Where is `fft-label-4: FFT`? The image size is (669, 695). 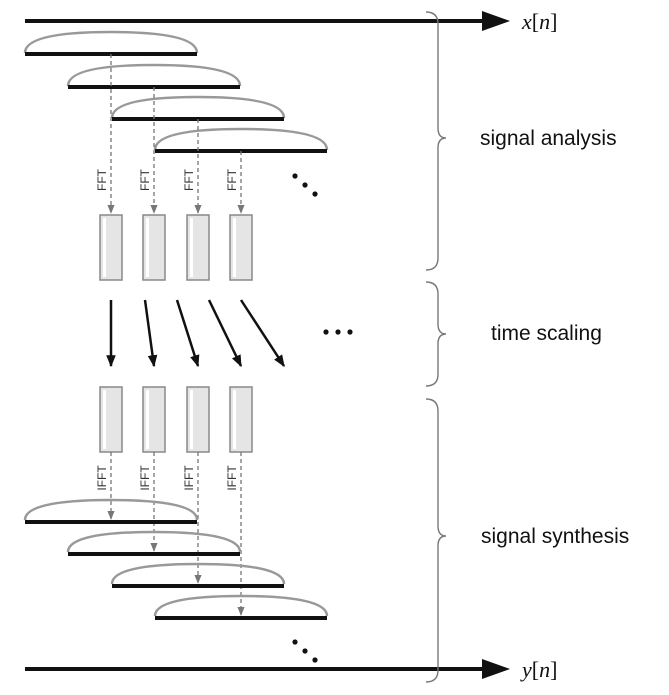 fft-label-4: FFT is located at coordinates (232, 179).